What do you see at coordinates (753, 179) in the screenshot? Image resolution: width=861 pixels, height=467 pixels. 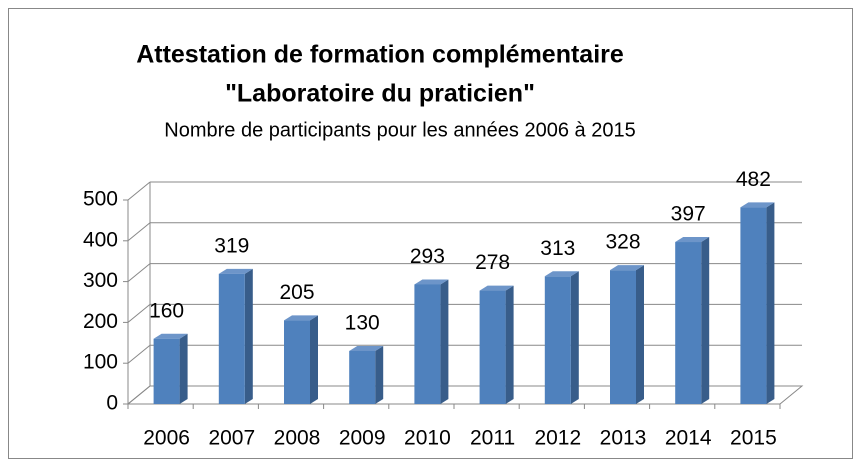 I see `value-label: 482` at bounding box center [753, 179].